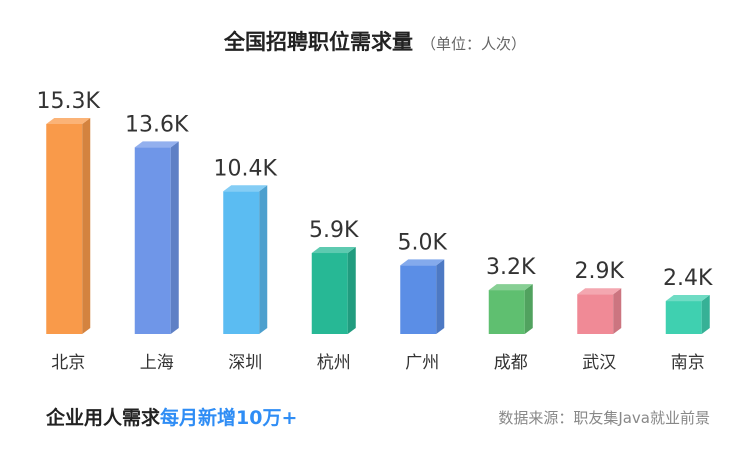 The height and width of the screenshot is (462, 750). What do you see at coordinates (69, 101) in the screenshot?
I see `value-label: 15.3K` at bounding box center [69, 101].